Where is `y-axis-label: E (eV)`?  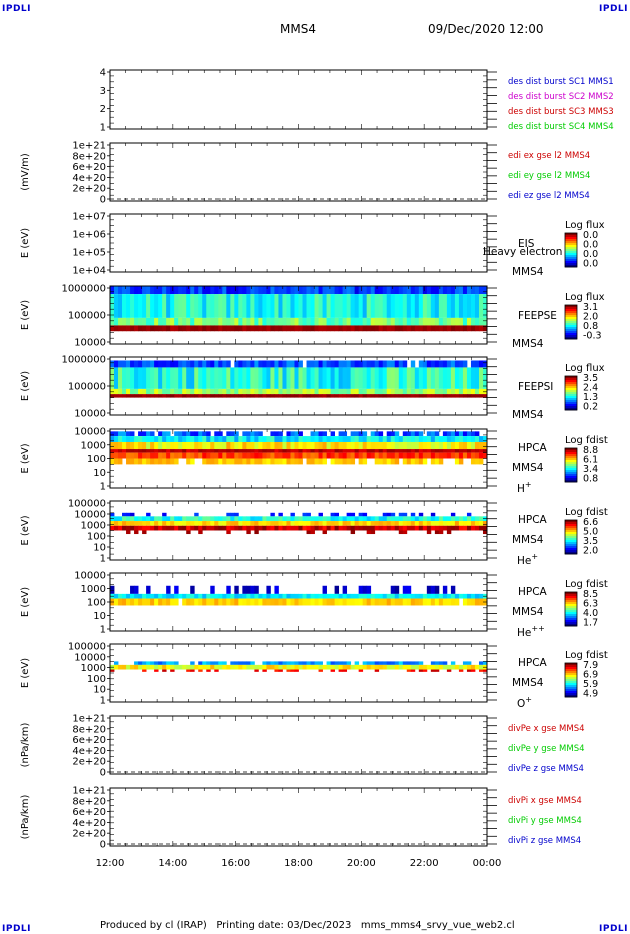 y-axis-label: E (eV) is located at coordinates (25, 673).